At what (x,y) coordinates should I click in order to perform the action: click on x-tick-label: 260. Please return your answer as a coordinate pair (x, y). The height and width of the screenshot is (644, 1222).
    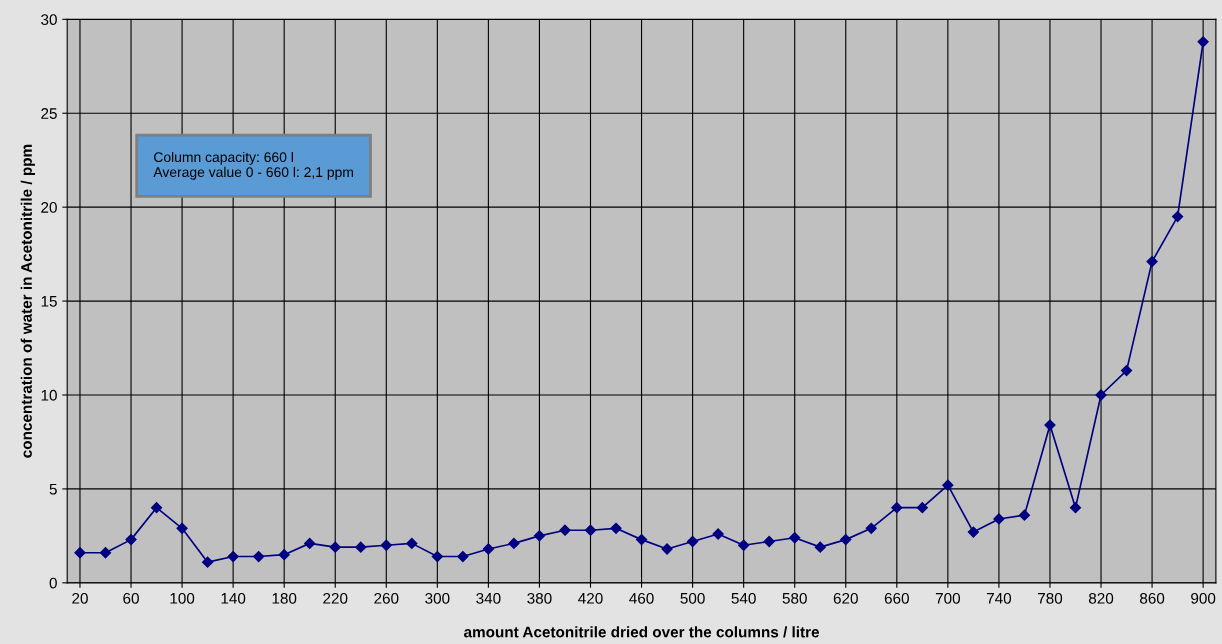
    Looking at the image, I should click on (386, 598).